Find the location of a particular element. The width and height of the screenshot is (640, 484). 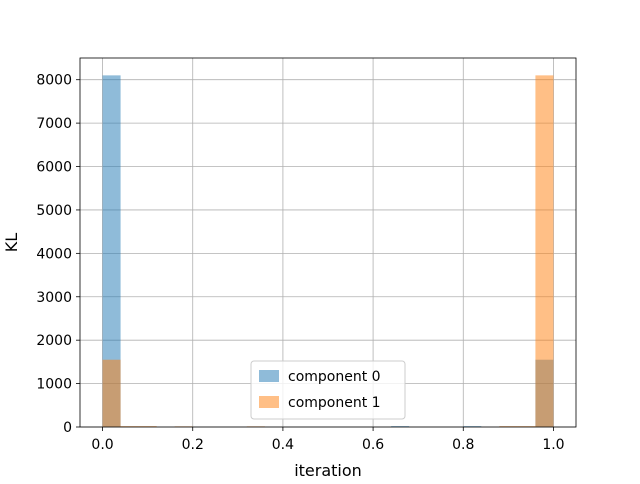

x-tick-label: 0.6 is located at coordinates (373, 445).